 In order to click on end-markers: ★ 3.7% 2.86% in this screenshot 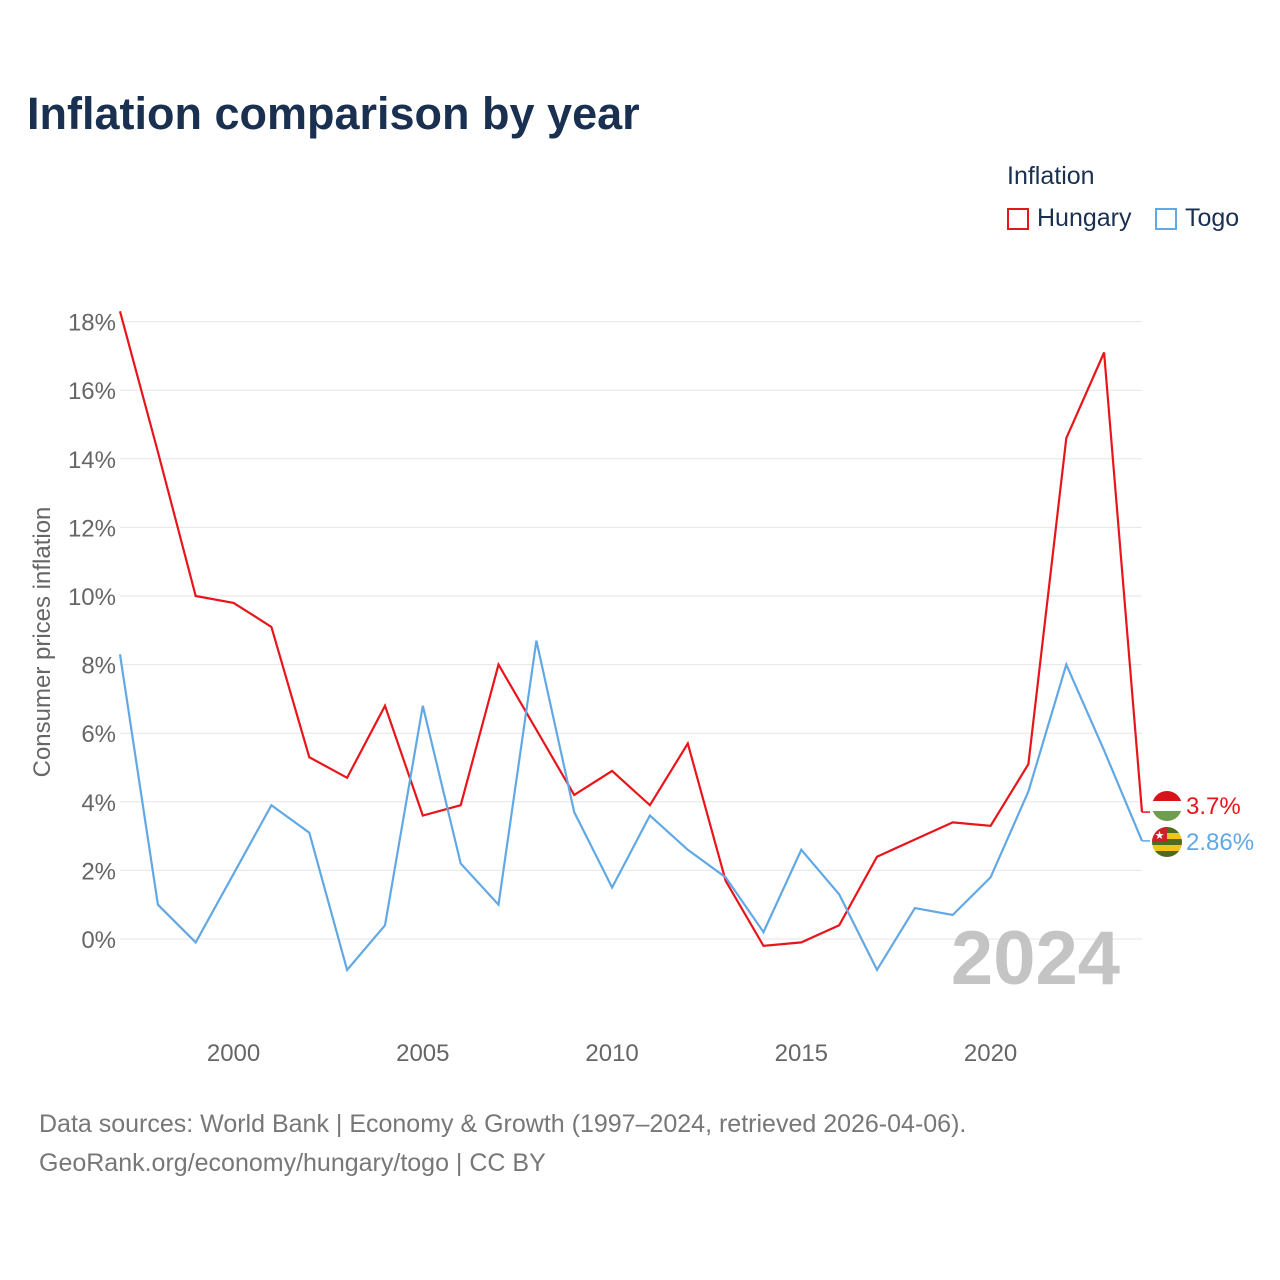, I will do `click(1198, 824)`.